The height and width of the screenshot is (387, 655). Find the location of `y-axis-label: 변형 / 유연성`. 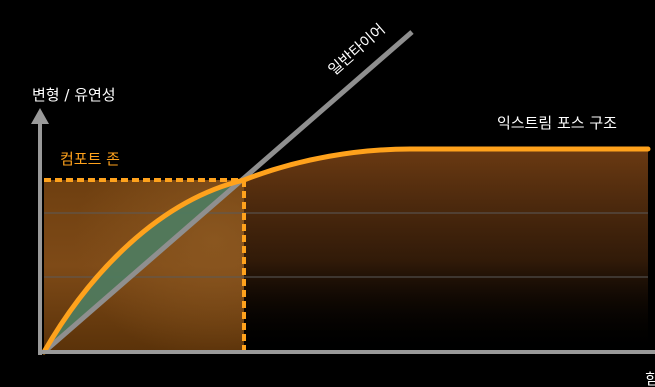

y-axis-label: 변형 / 유연성 is located at coordinates (74, 95).